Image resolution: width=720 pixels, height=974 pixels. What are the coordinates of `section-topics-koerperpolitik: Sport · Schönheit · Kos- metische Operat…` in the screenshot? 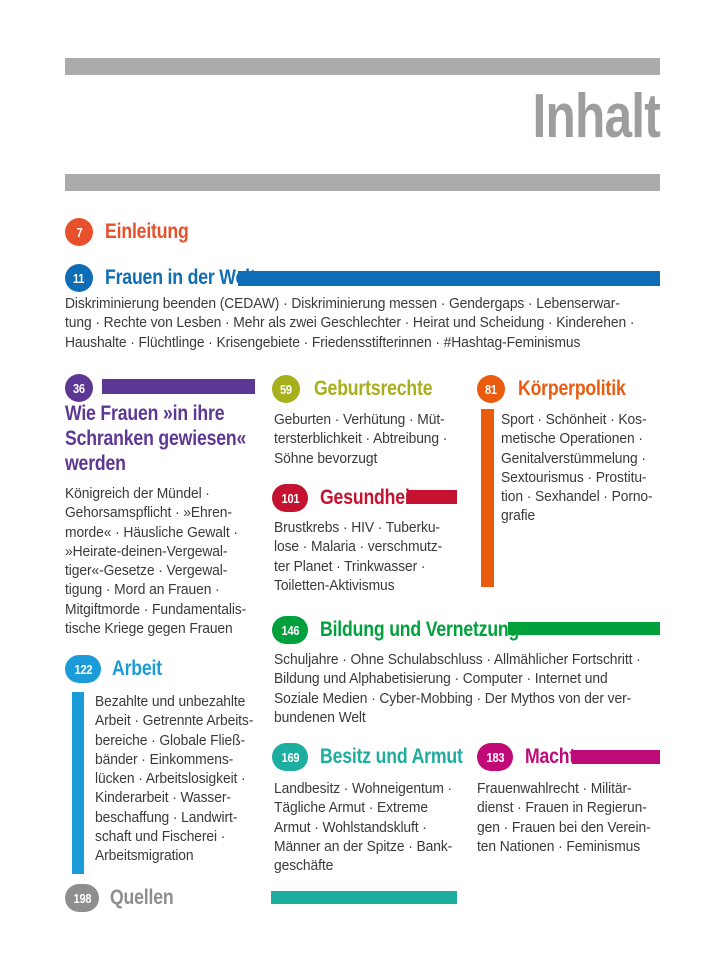 It's located at (577, 468).